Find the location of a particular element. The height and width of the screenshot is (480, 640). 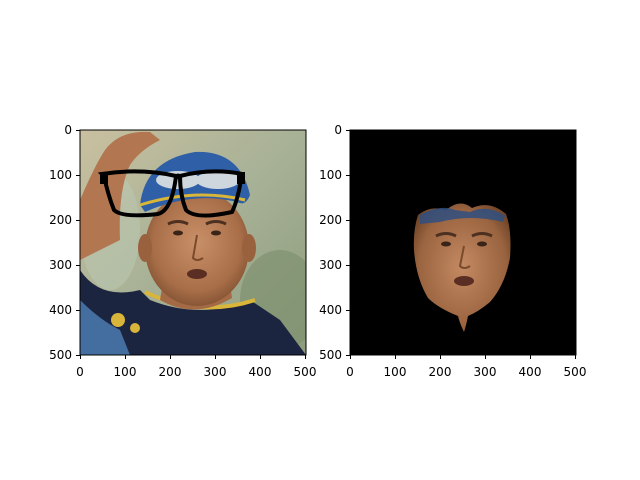

left-x-ticks is located at coordinates (193, 357).